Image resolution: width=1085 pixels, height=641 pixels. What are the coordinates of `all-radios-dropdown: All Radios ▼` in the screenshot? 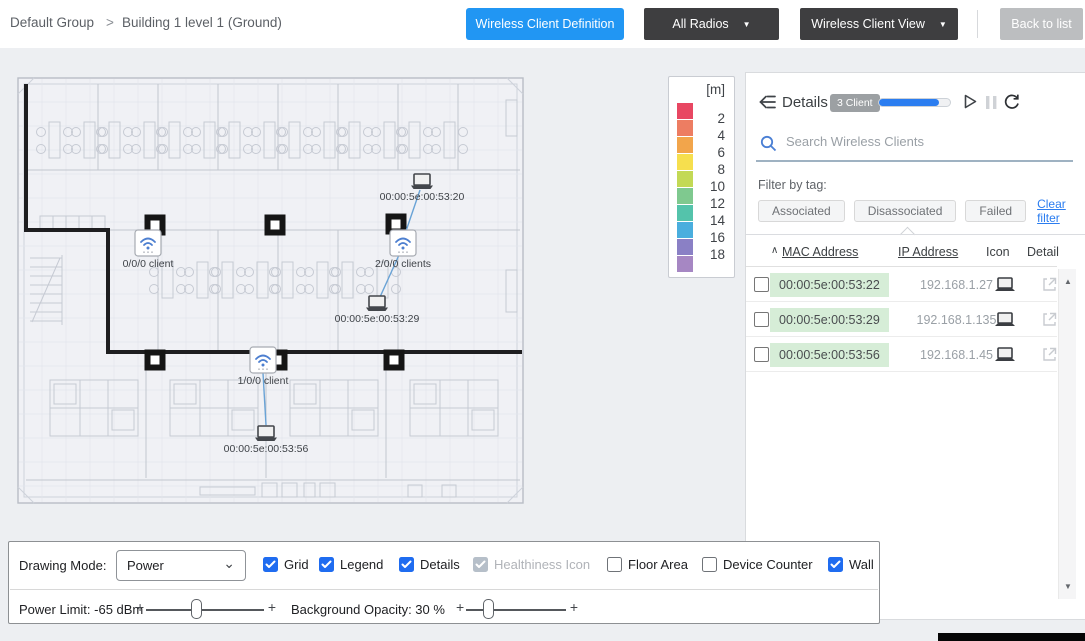 It's located at (711, 24).